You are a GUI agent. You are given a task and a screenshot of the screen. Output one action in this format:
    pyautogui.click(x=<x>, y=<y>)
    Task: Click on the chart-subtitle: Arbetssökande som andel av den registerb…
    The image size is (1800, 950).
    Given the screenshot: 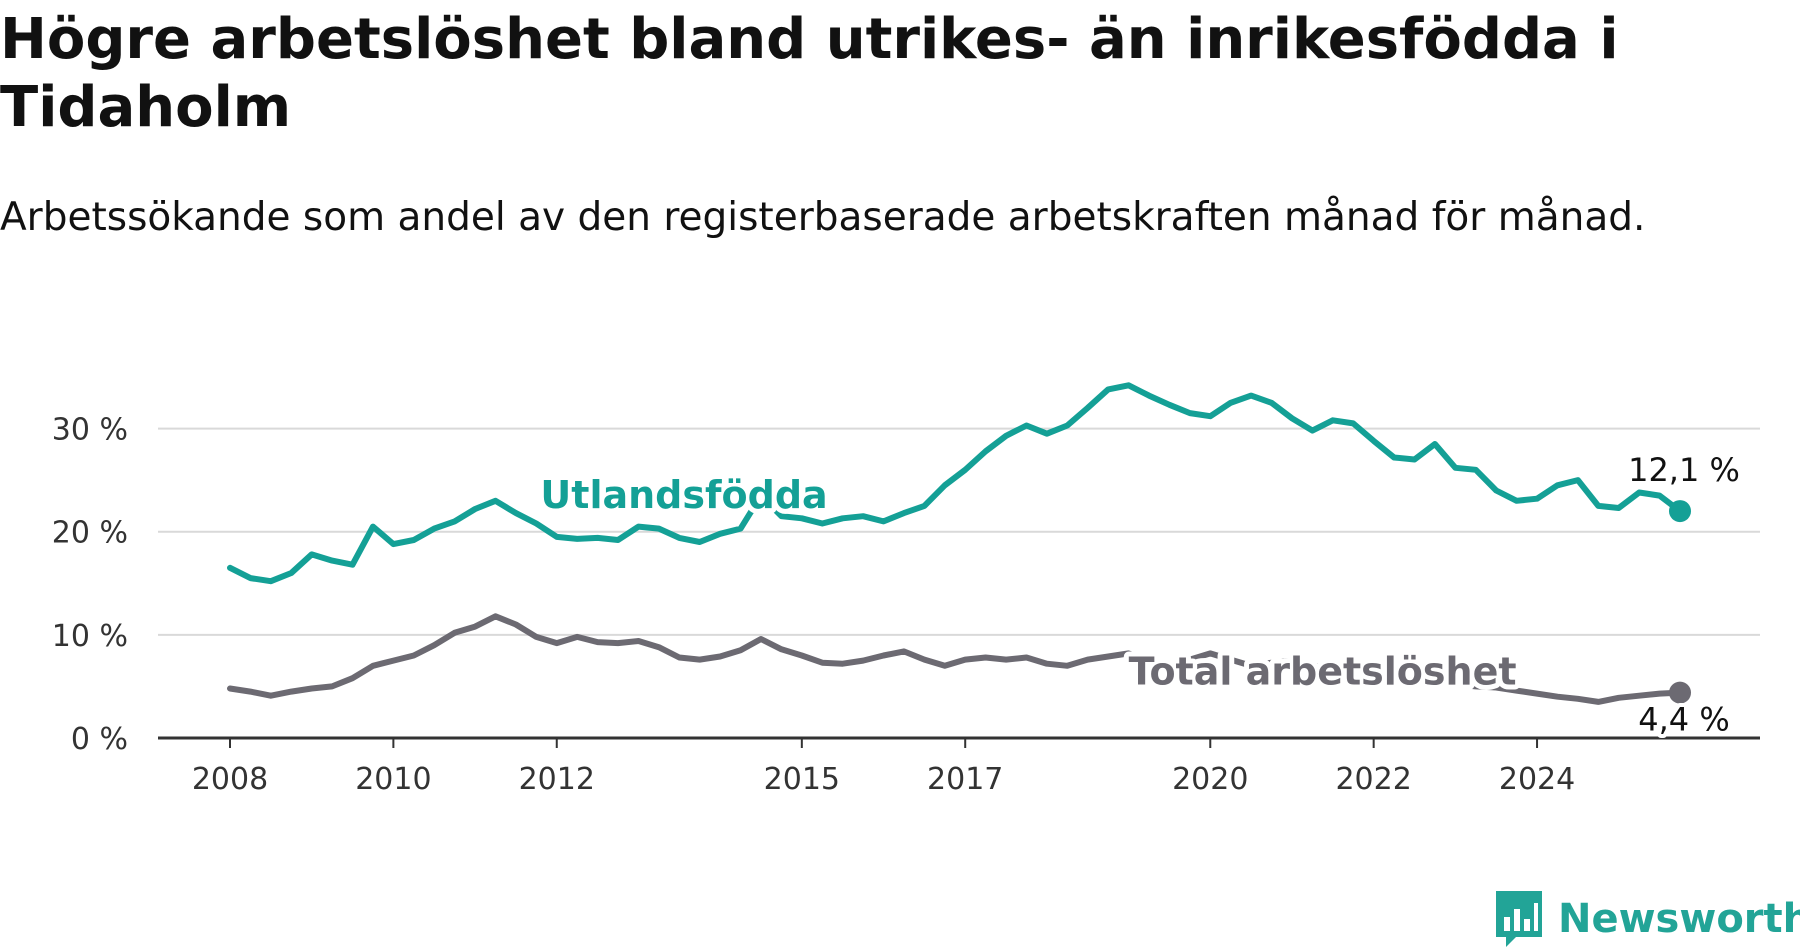 What is the action you would take?
    pyautogui.click(x=823, y=217)
    